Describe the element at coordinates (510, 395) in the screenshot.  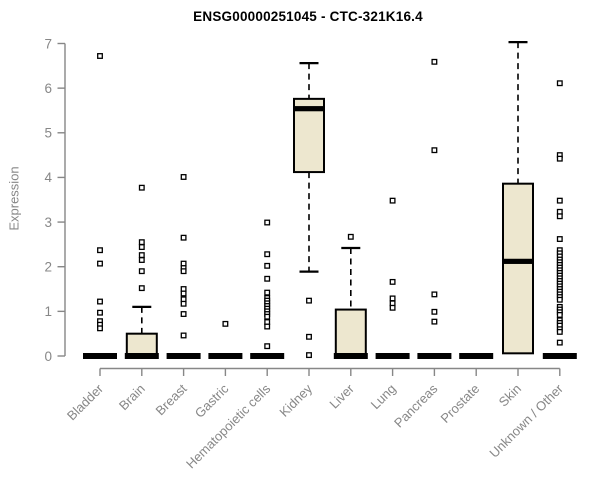
I see `x-tick-label: Skin` at that location.